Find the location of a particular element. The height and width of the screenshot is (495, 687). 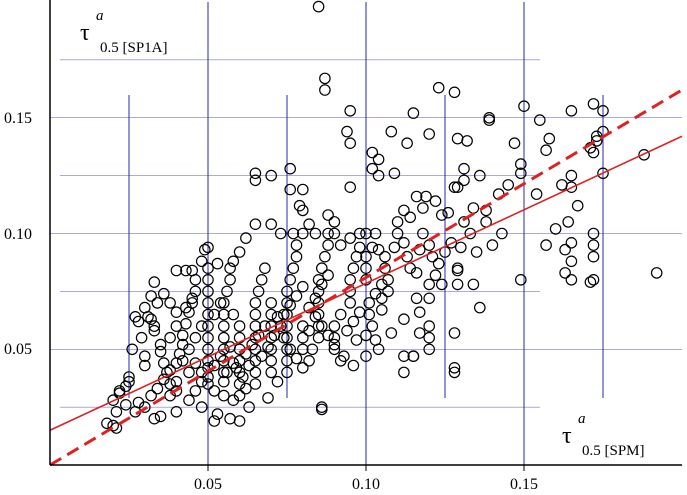

y-tick-label: 0.05 is located at coordinates (18, 349).